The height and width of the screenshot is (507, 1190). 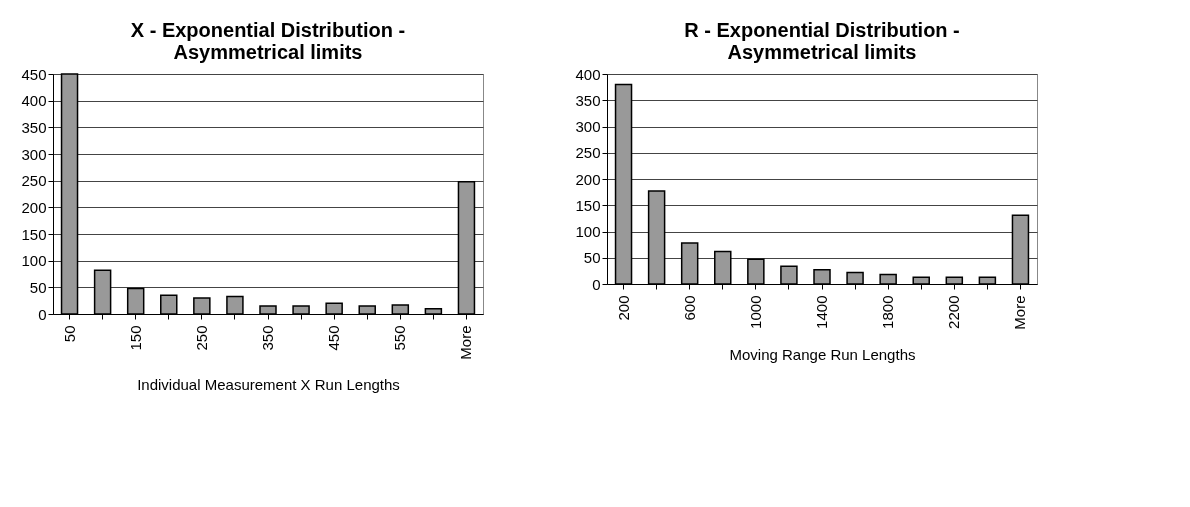 What do you see at coordinates (69, 334) in the screenshot?
I see `x-tick-label: 50` at bounding box center [69, 334].